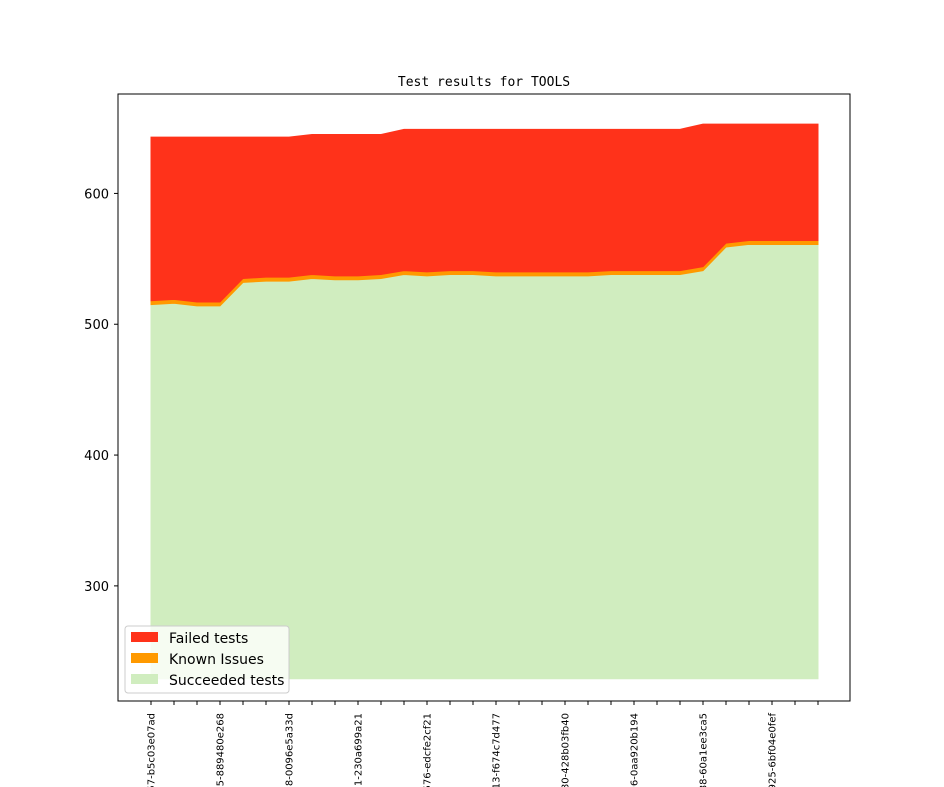 The width and height of the screenshot is (944, 787). Describe the element at coordinates (144, 637) in the screenshot. I see `legend-swatch-failed` at that location.